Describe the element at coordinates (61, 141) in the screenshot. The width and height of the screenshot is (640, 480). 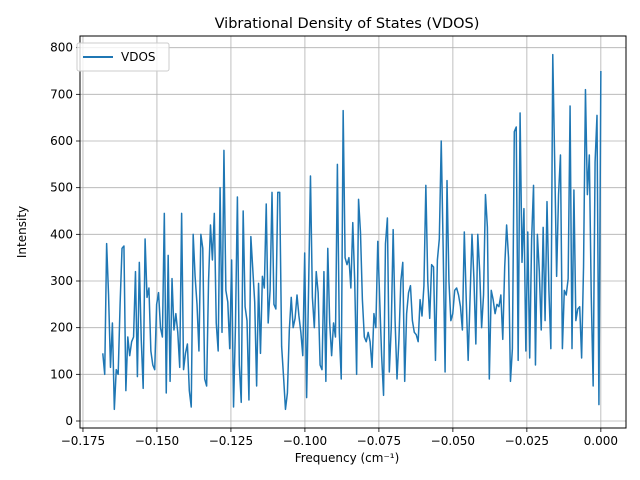
I see `y-tick-label: 600` at that location.